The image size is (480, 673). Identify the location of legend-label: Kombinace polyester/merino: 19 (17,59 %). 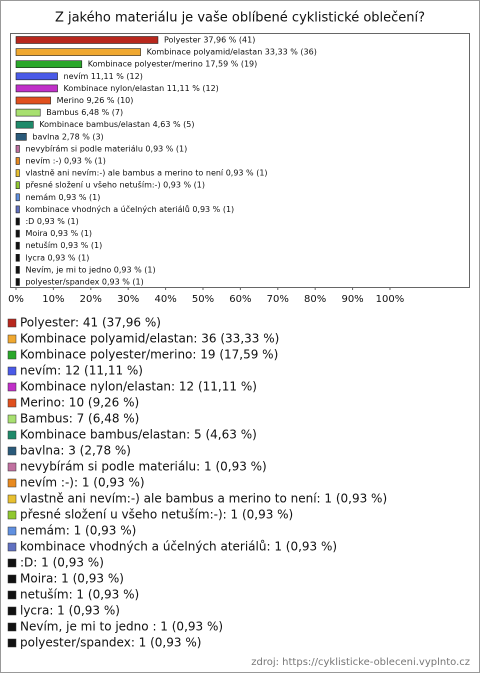
(149, 355).